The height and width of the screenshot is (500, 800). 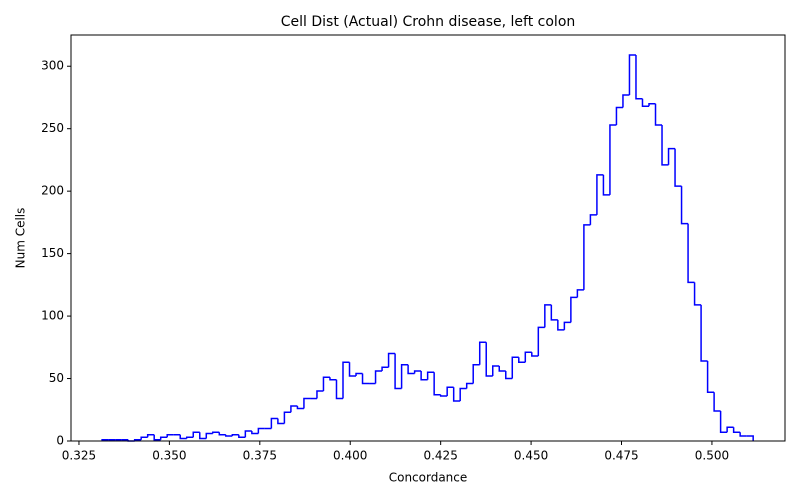 What do you see at coordinates (621, 456) in the screenshot?
I see `x-tick-label: 0.475` at bounding box center [621, 456].